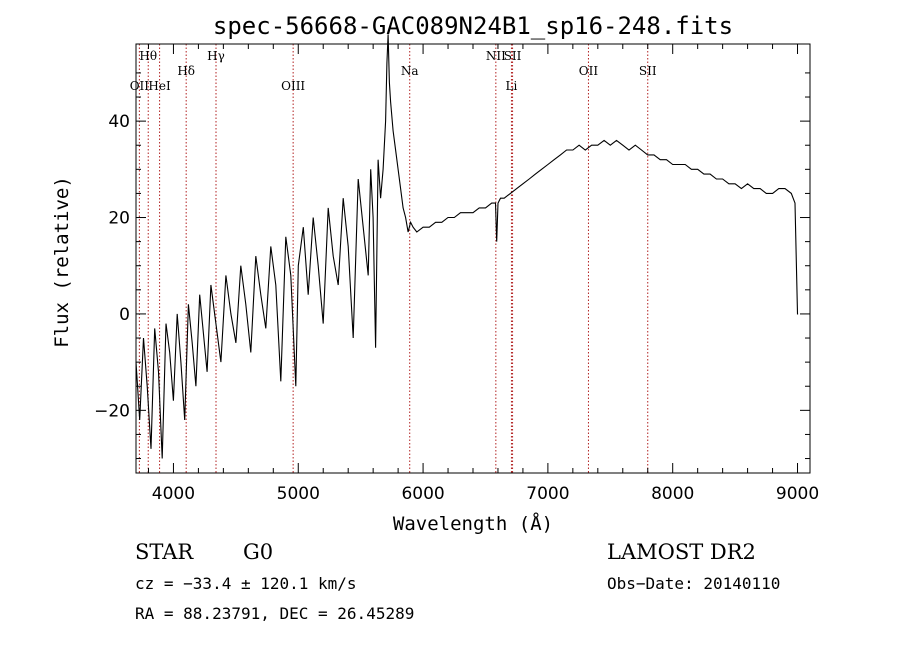 Image resolution: width=900 pixels, height=649 pixels. Describe the element at coordinates (112, 411) in the screenshot. I see `y-tick-label: −20` at that location.